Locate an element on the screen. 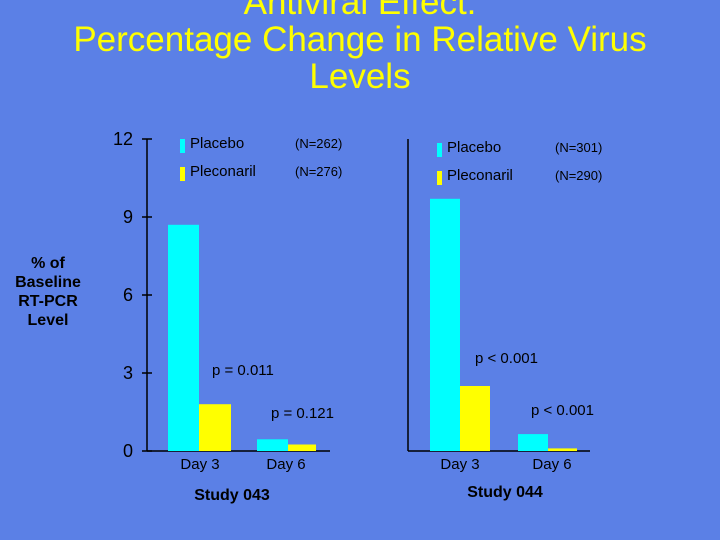  y-axis-label-line: RT-PCR is located at coordinates (48, 301).